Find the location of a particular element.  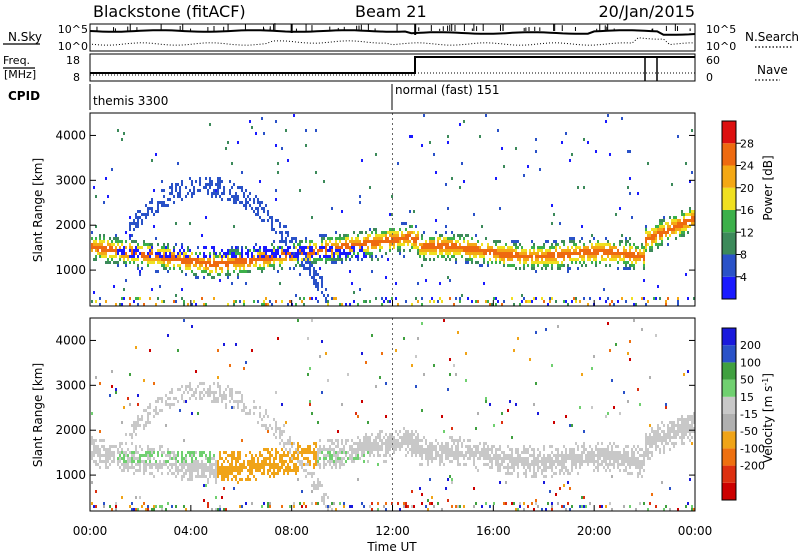

station-title: Blackstone (fitACF) is located at coordinates (169, 11).